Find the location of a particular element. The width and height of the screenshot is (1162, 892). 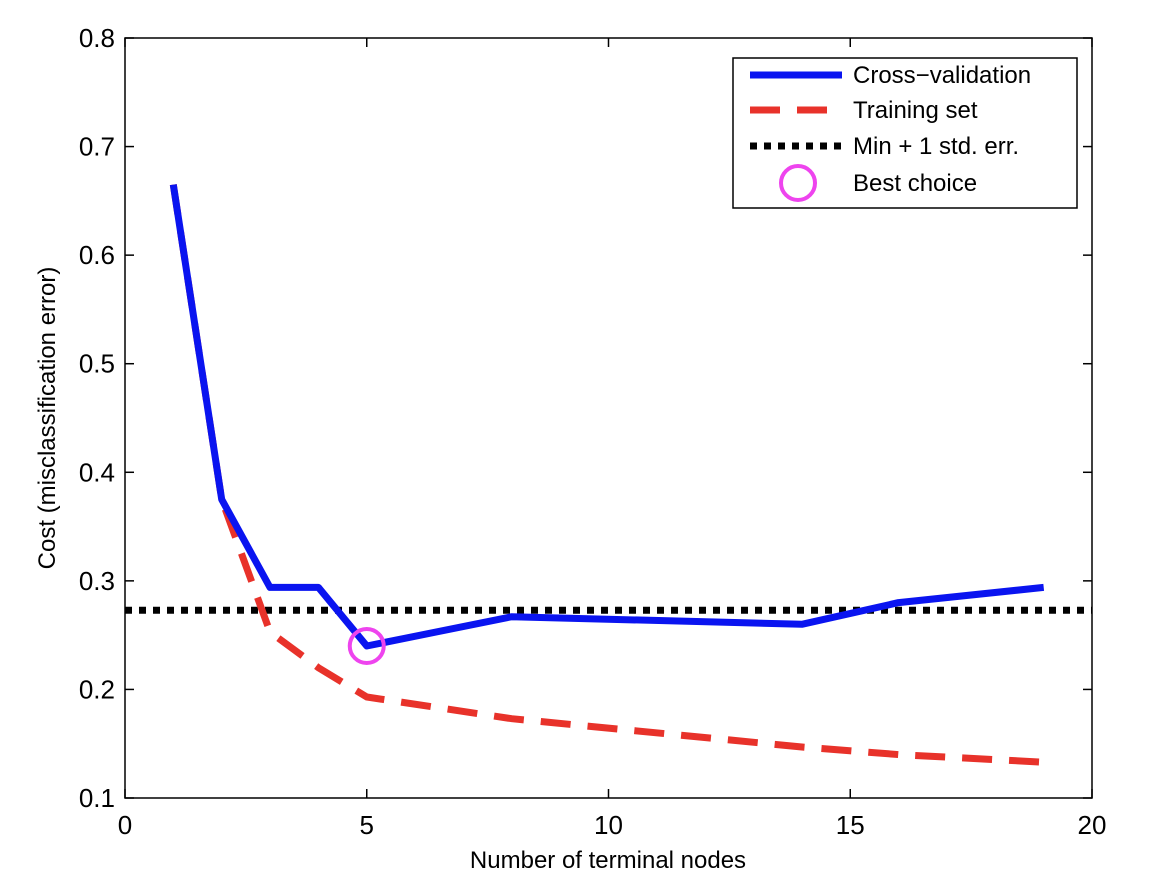

y-tick-label: 0.7 is located at coordinates (97, 147).